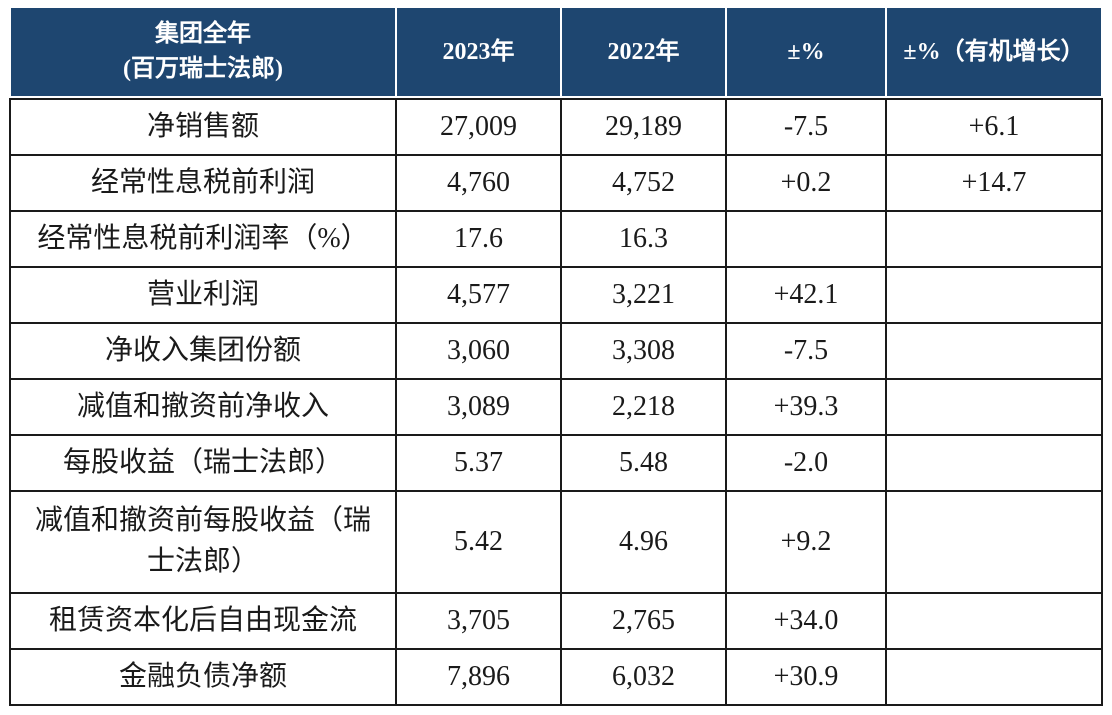 The height and width of the screenshot is (715, 1112). Describe the element at coordinates (478, 463) in the screenshot. I see `cell-value-2023: 5.37` at that location.